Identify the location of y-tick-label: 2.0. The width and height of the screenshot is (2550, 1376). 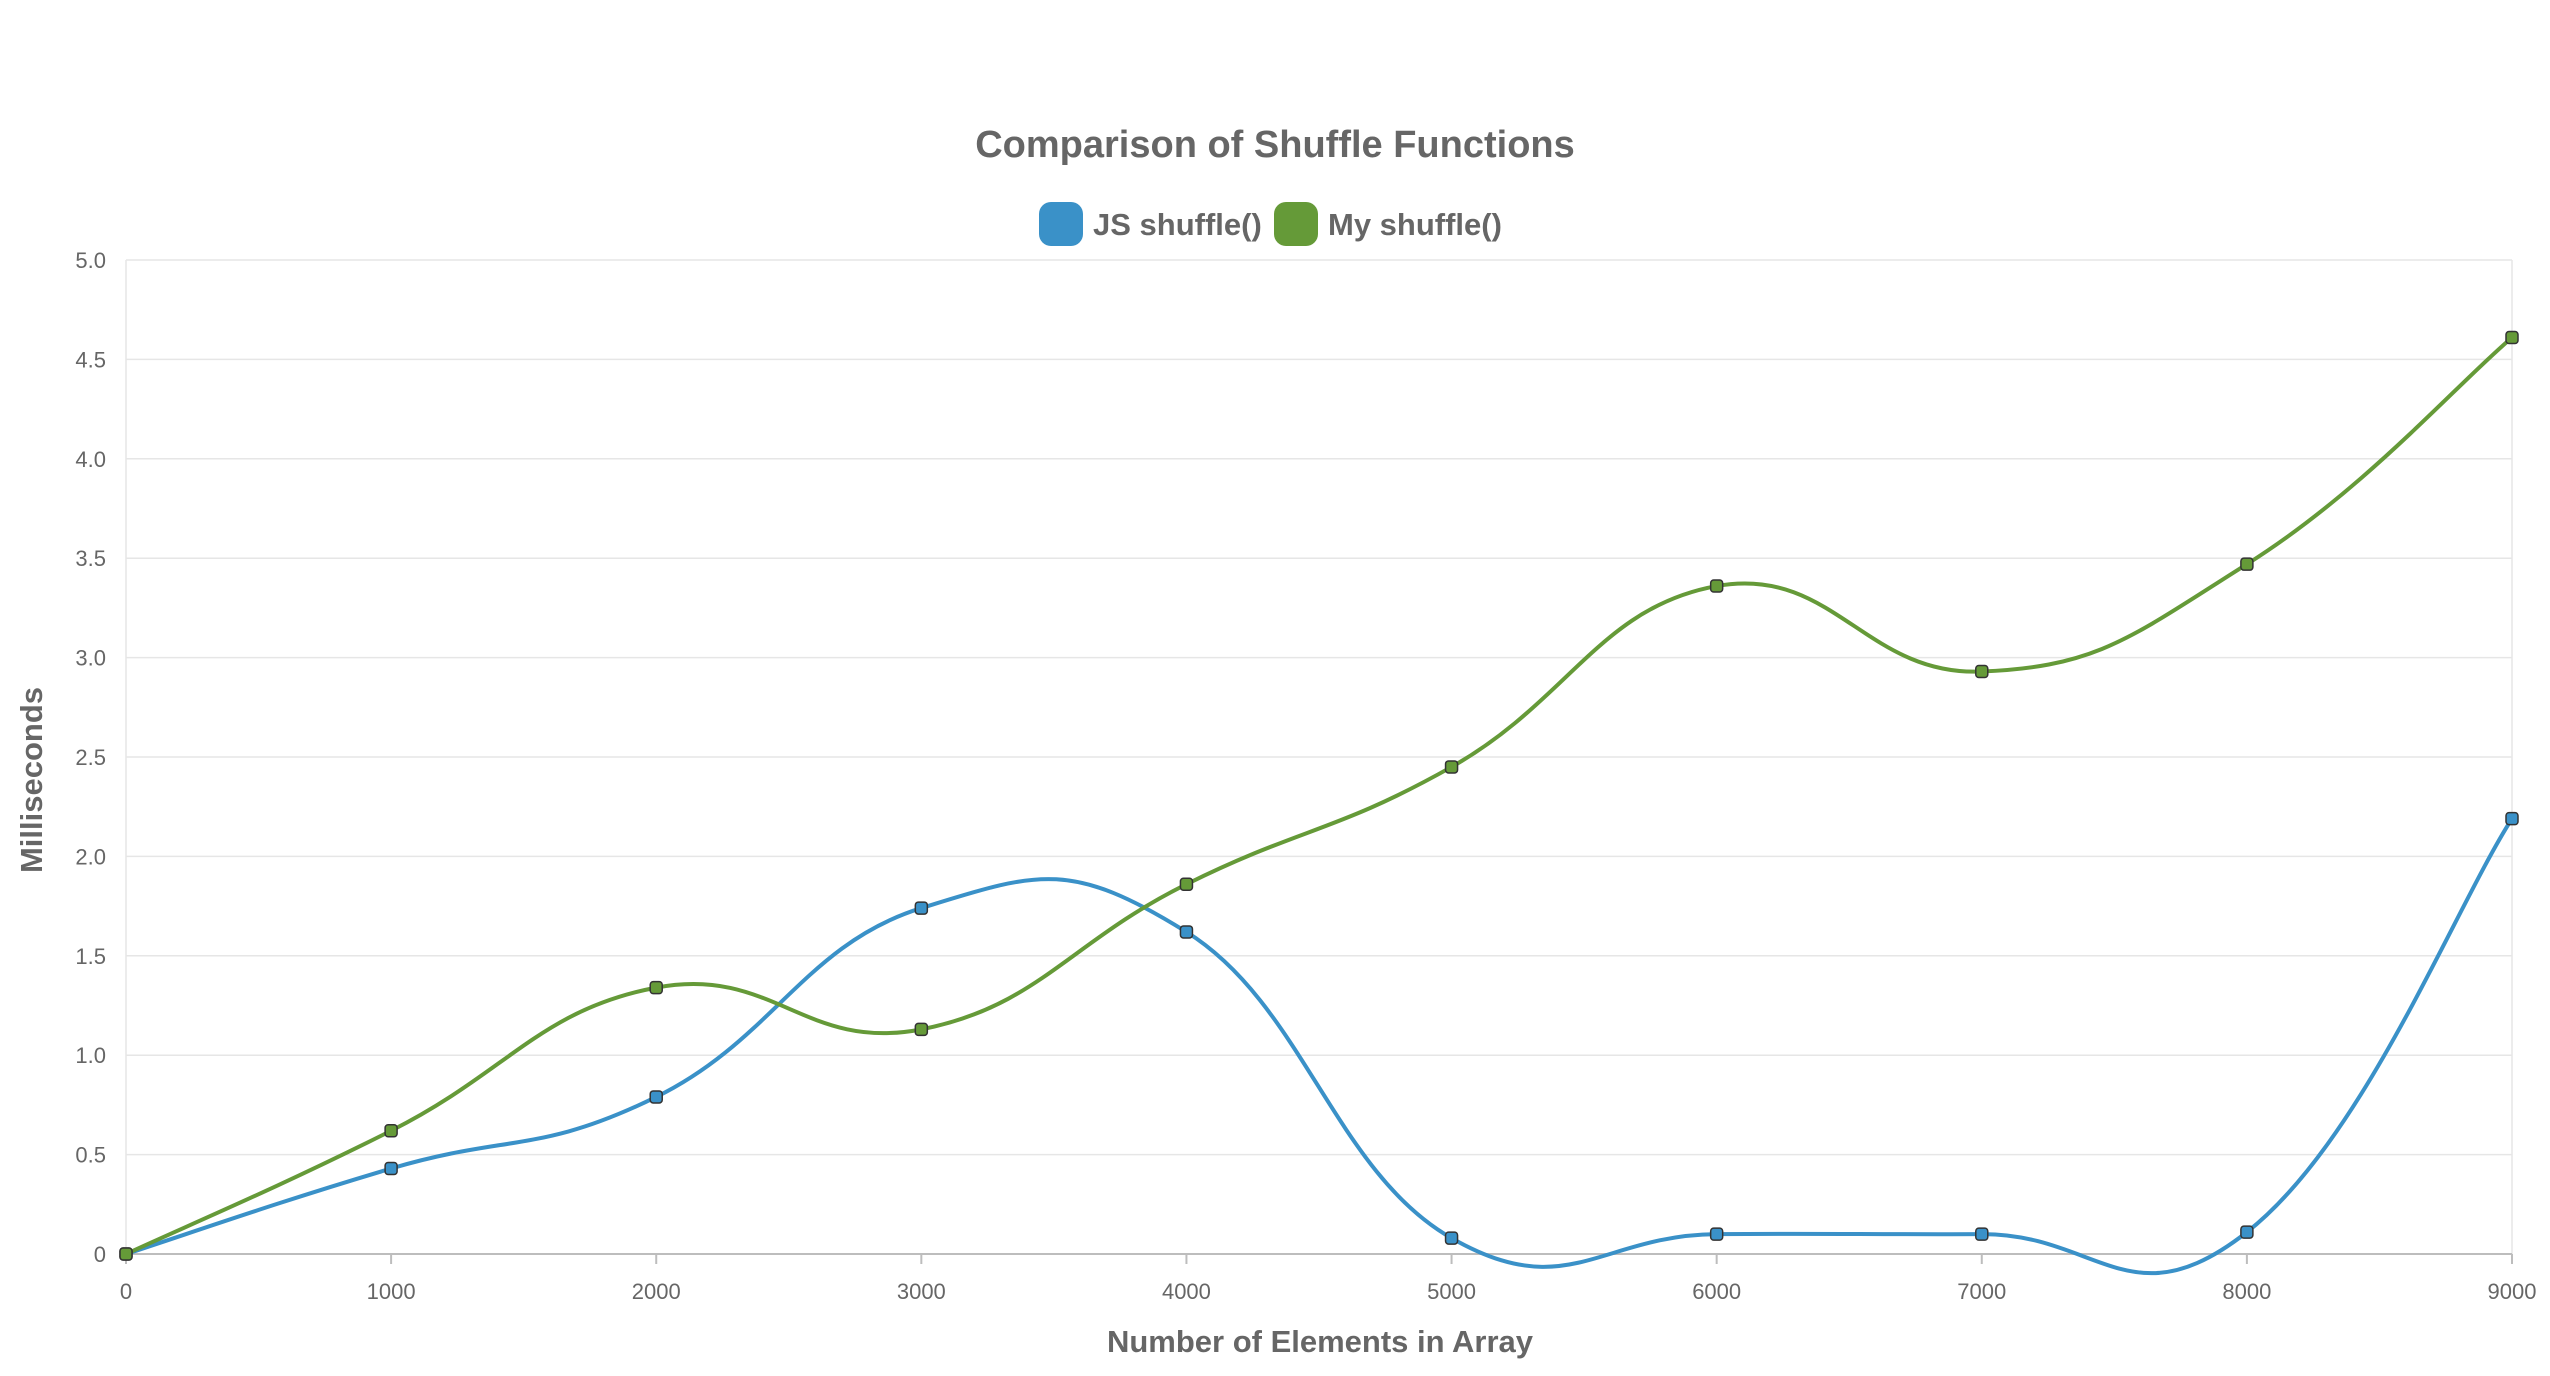
(90, 856).